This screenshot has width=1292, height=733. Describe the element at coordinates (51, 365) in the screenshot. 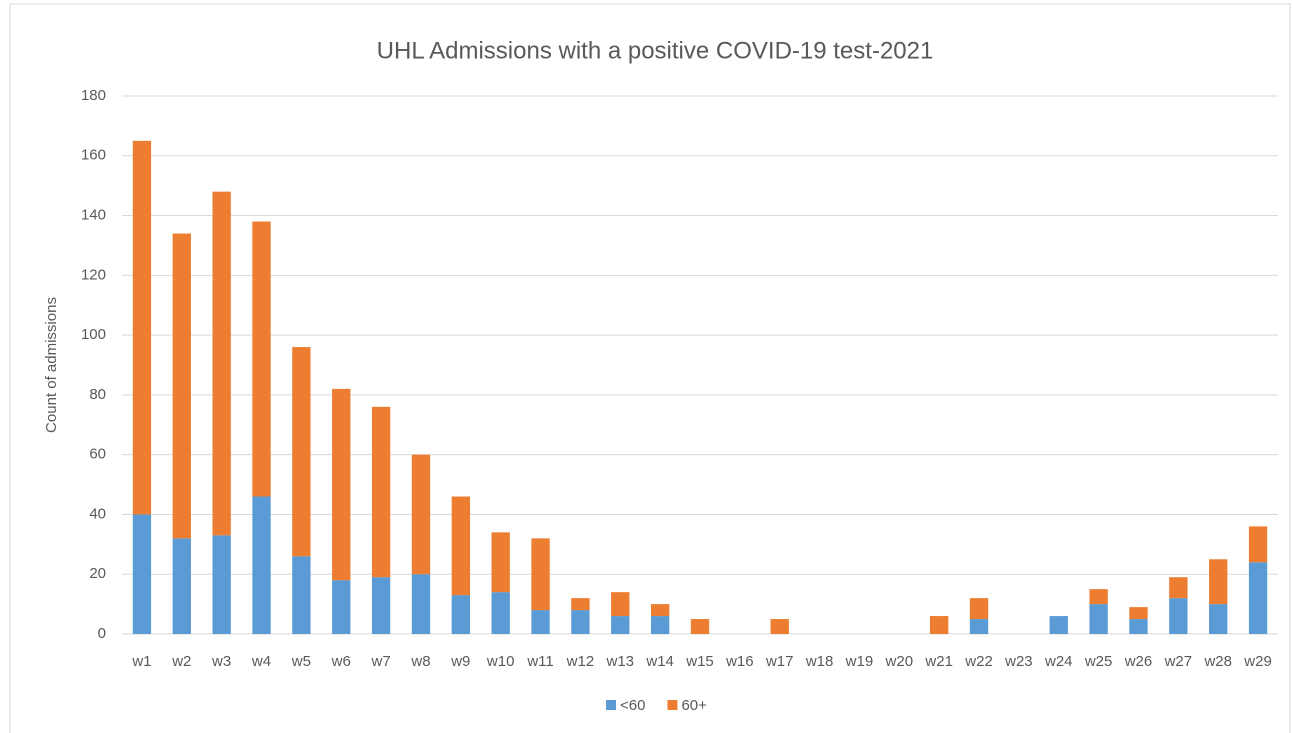

I see `y-axis-label: Count of admissions` at that location.